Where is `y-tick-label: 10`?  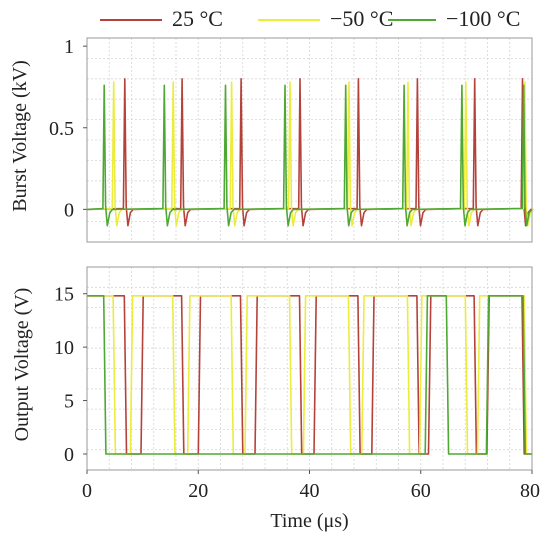
y-tick-label: 10 is located at coordinates (64, 348).